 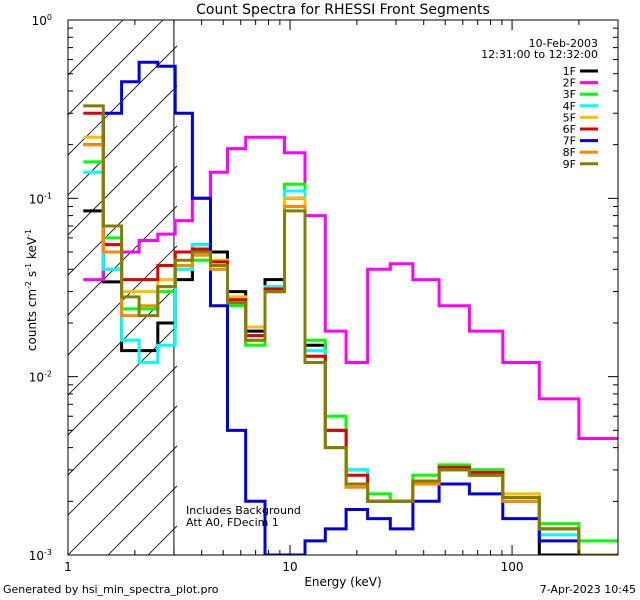 What do you see at coordinates (539, 54) in the screenshot?
I see `time-range-label: 12:31:00 to 12:32:00` at bounding box center [539, 54].